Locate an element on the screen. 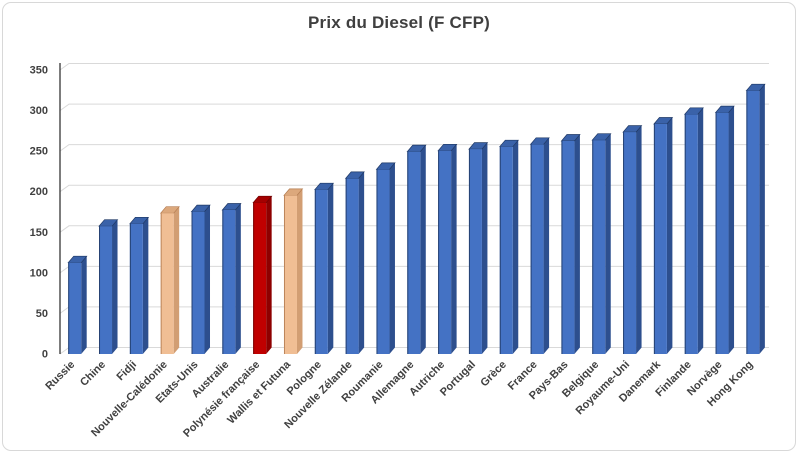  bar-Fidji is located at coordinates (139, 285).